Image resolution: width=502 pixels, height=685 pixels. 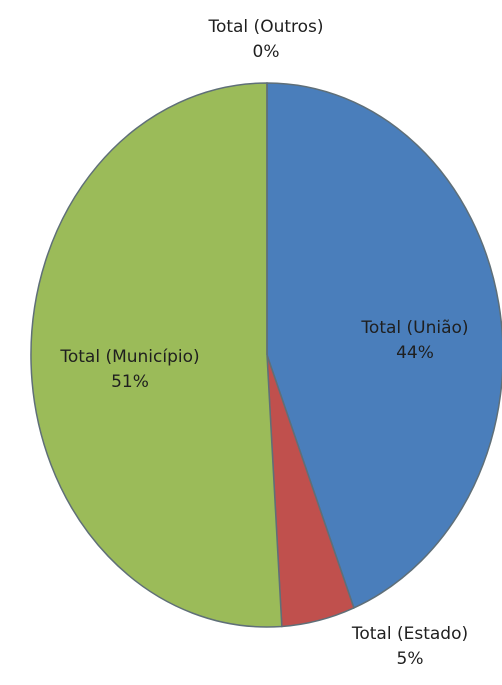 What do you see at coordinates (410, 634) in the screenshot?
I see `slice-label-estado-name: Total (Estado)` at bounding box center [410, 634].